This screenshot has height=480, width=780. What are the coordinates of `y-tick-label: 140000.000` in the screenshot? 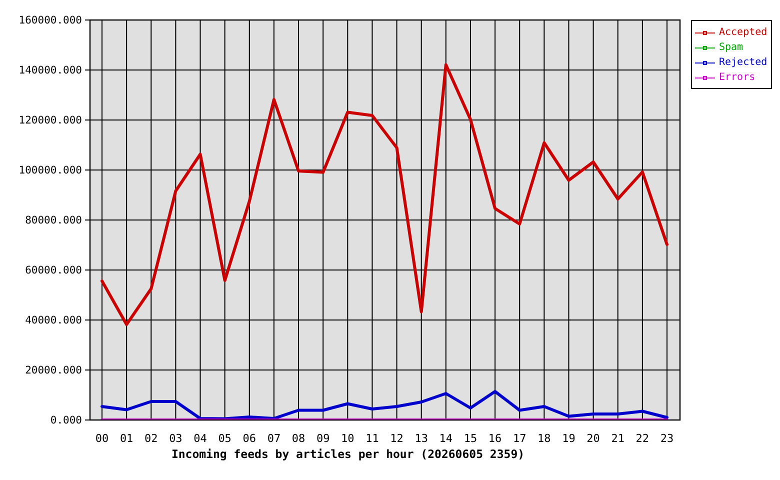 It's located at (50, 70).